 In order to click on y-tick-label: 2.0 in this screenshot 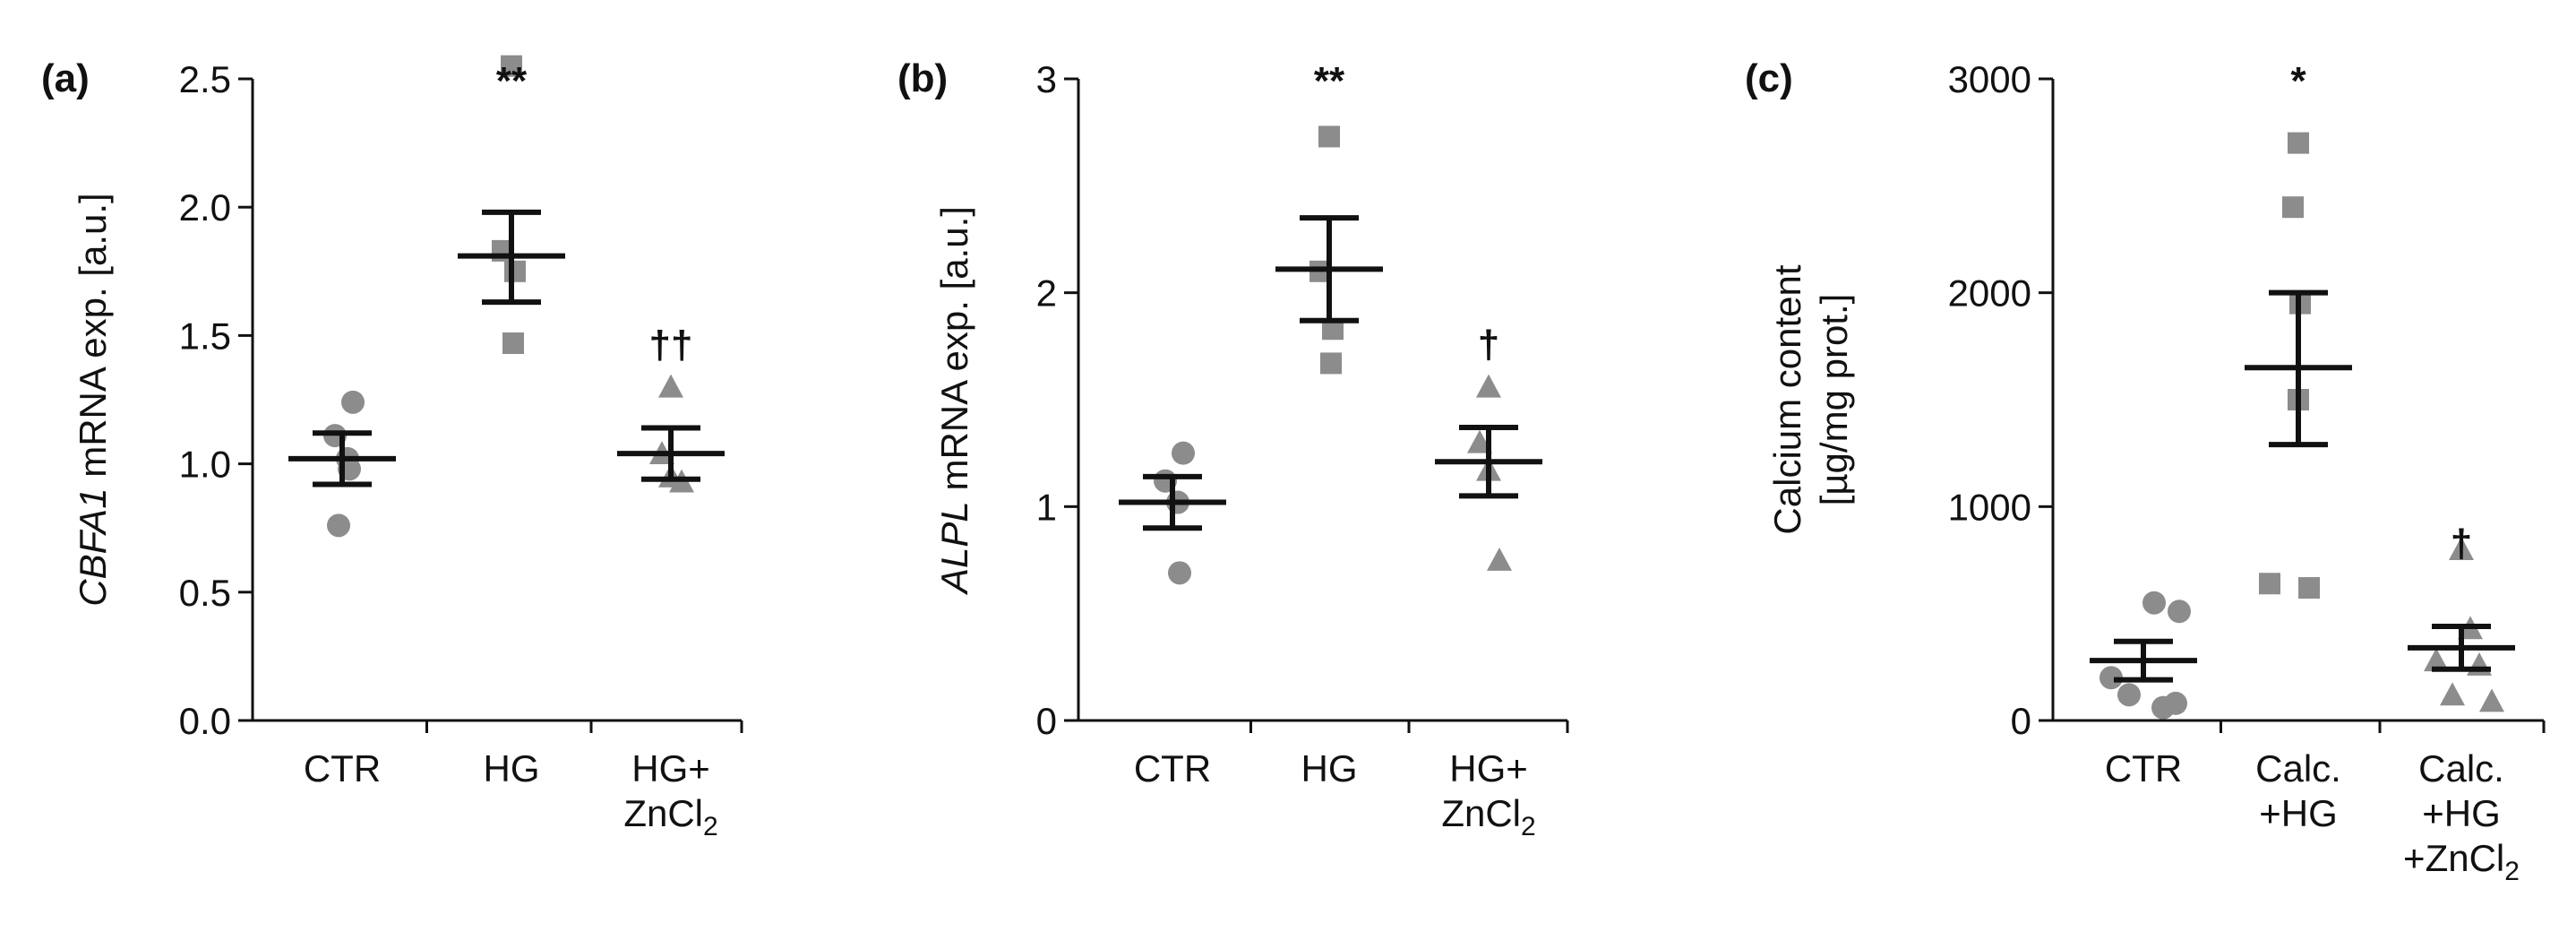, I will do `click(205, 207)`.